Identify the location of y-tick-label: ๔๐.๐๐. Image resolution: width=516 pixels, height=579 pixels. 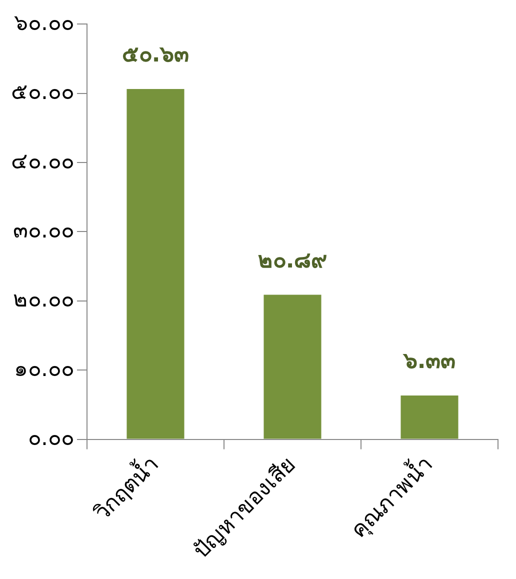
(42, 161).